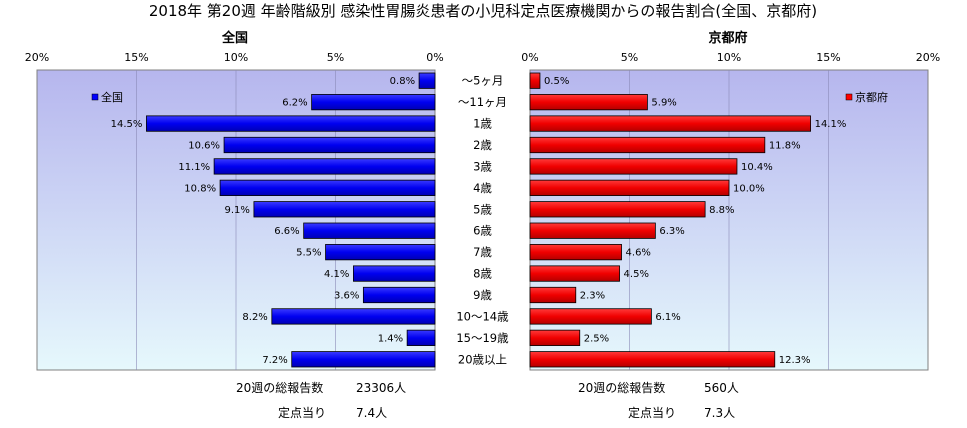  Describe the element at coordinates (596, 338) in the screenshot. I see `kyoto-data-label: 2.5%` at that location.